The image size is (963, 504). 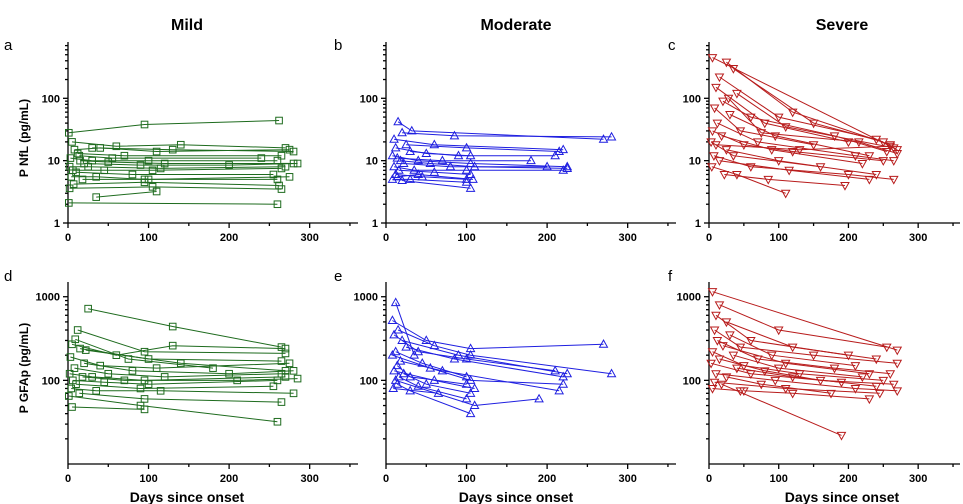 What do you see at coordinates (372, 162) in the screenshot?
I see `y-tick-label-b: 10` at bounding box center [372, 162].